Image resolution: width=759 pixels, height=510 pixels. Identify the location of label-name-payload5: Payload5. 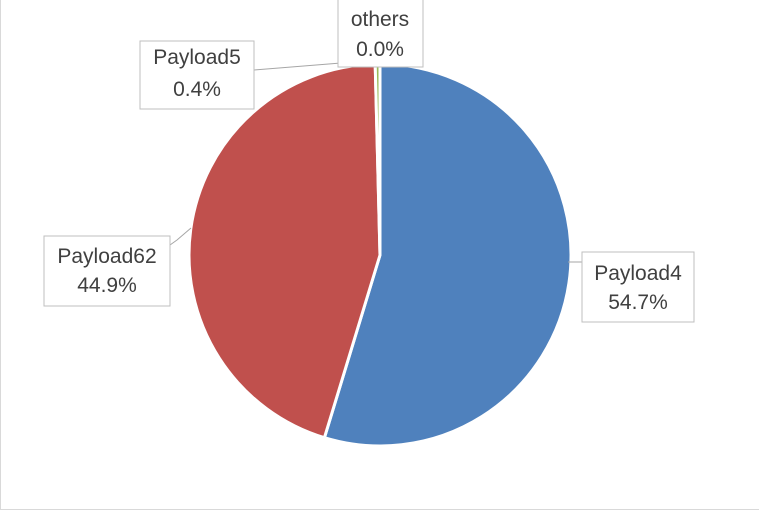
(197, 57).